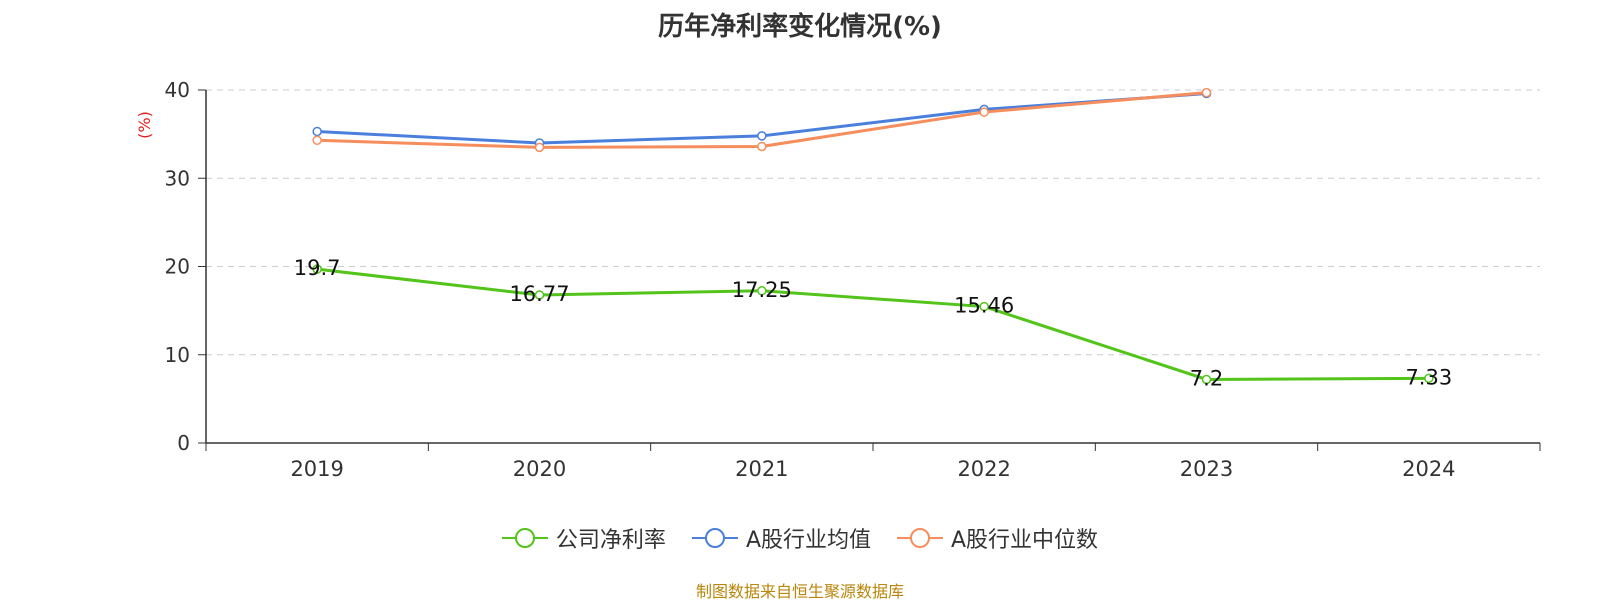  I want to click on legend-item-industry-median: A股行业中位数, so click(997, 538).